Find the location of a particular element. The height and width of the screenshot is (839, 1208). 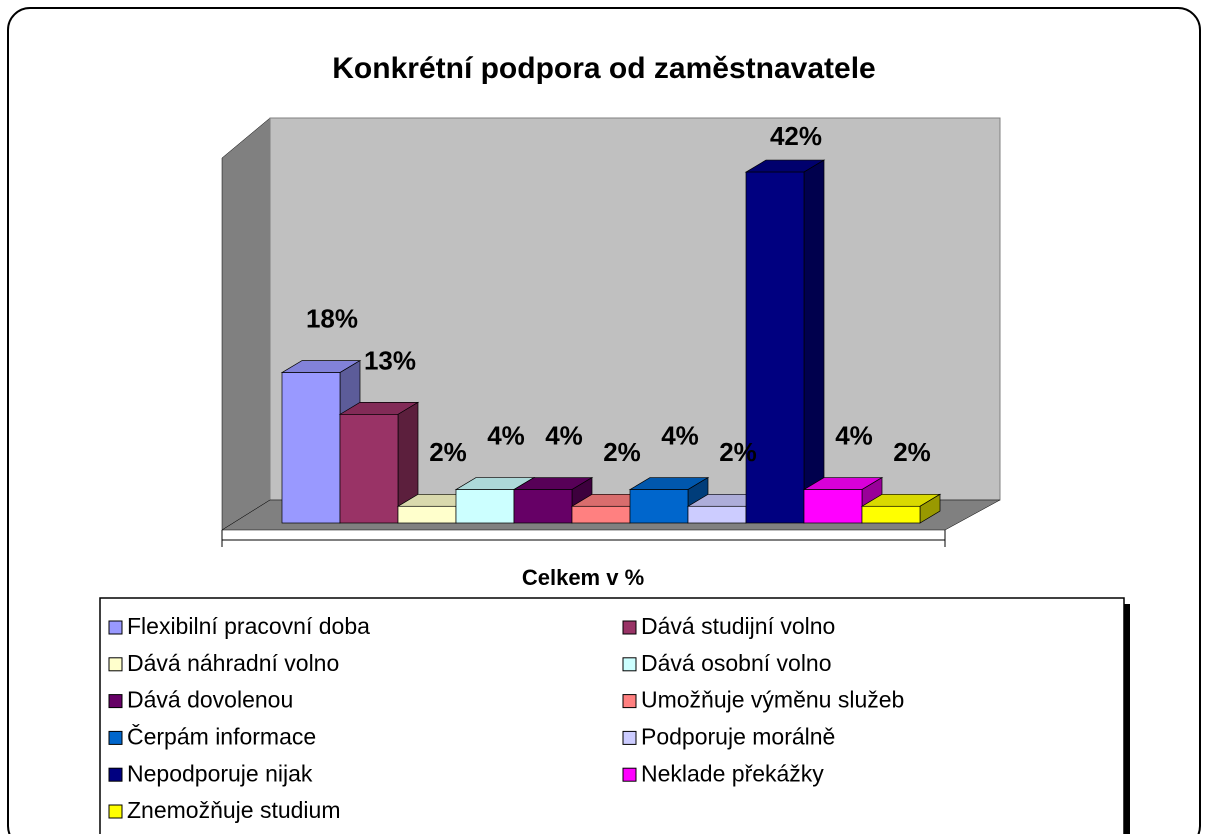

category-label: Celkem v % is located at coordinates (583, 577).